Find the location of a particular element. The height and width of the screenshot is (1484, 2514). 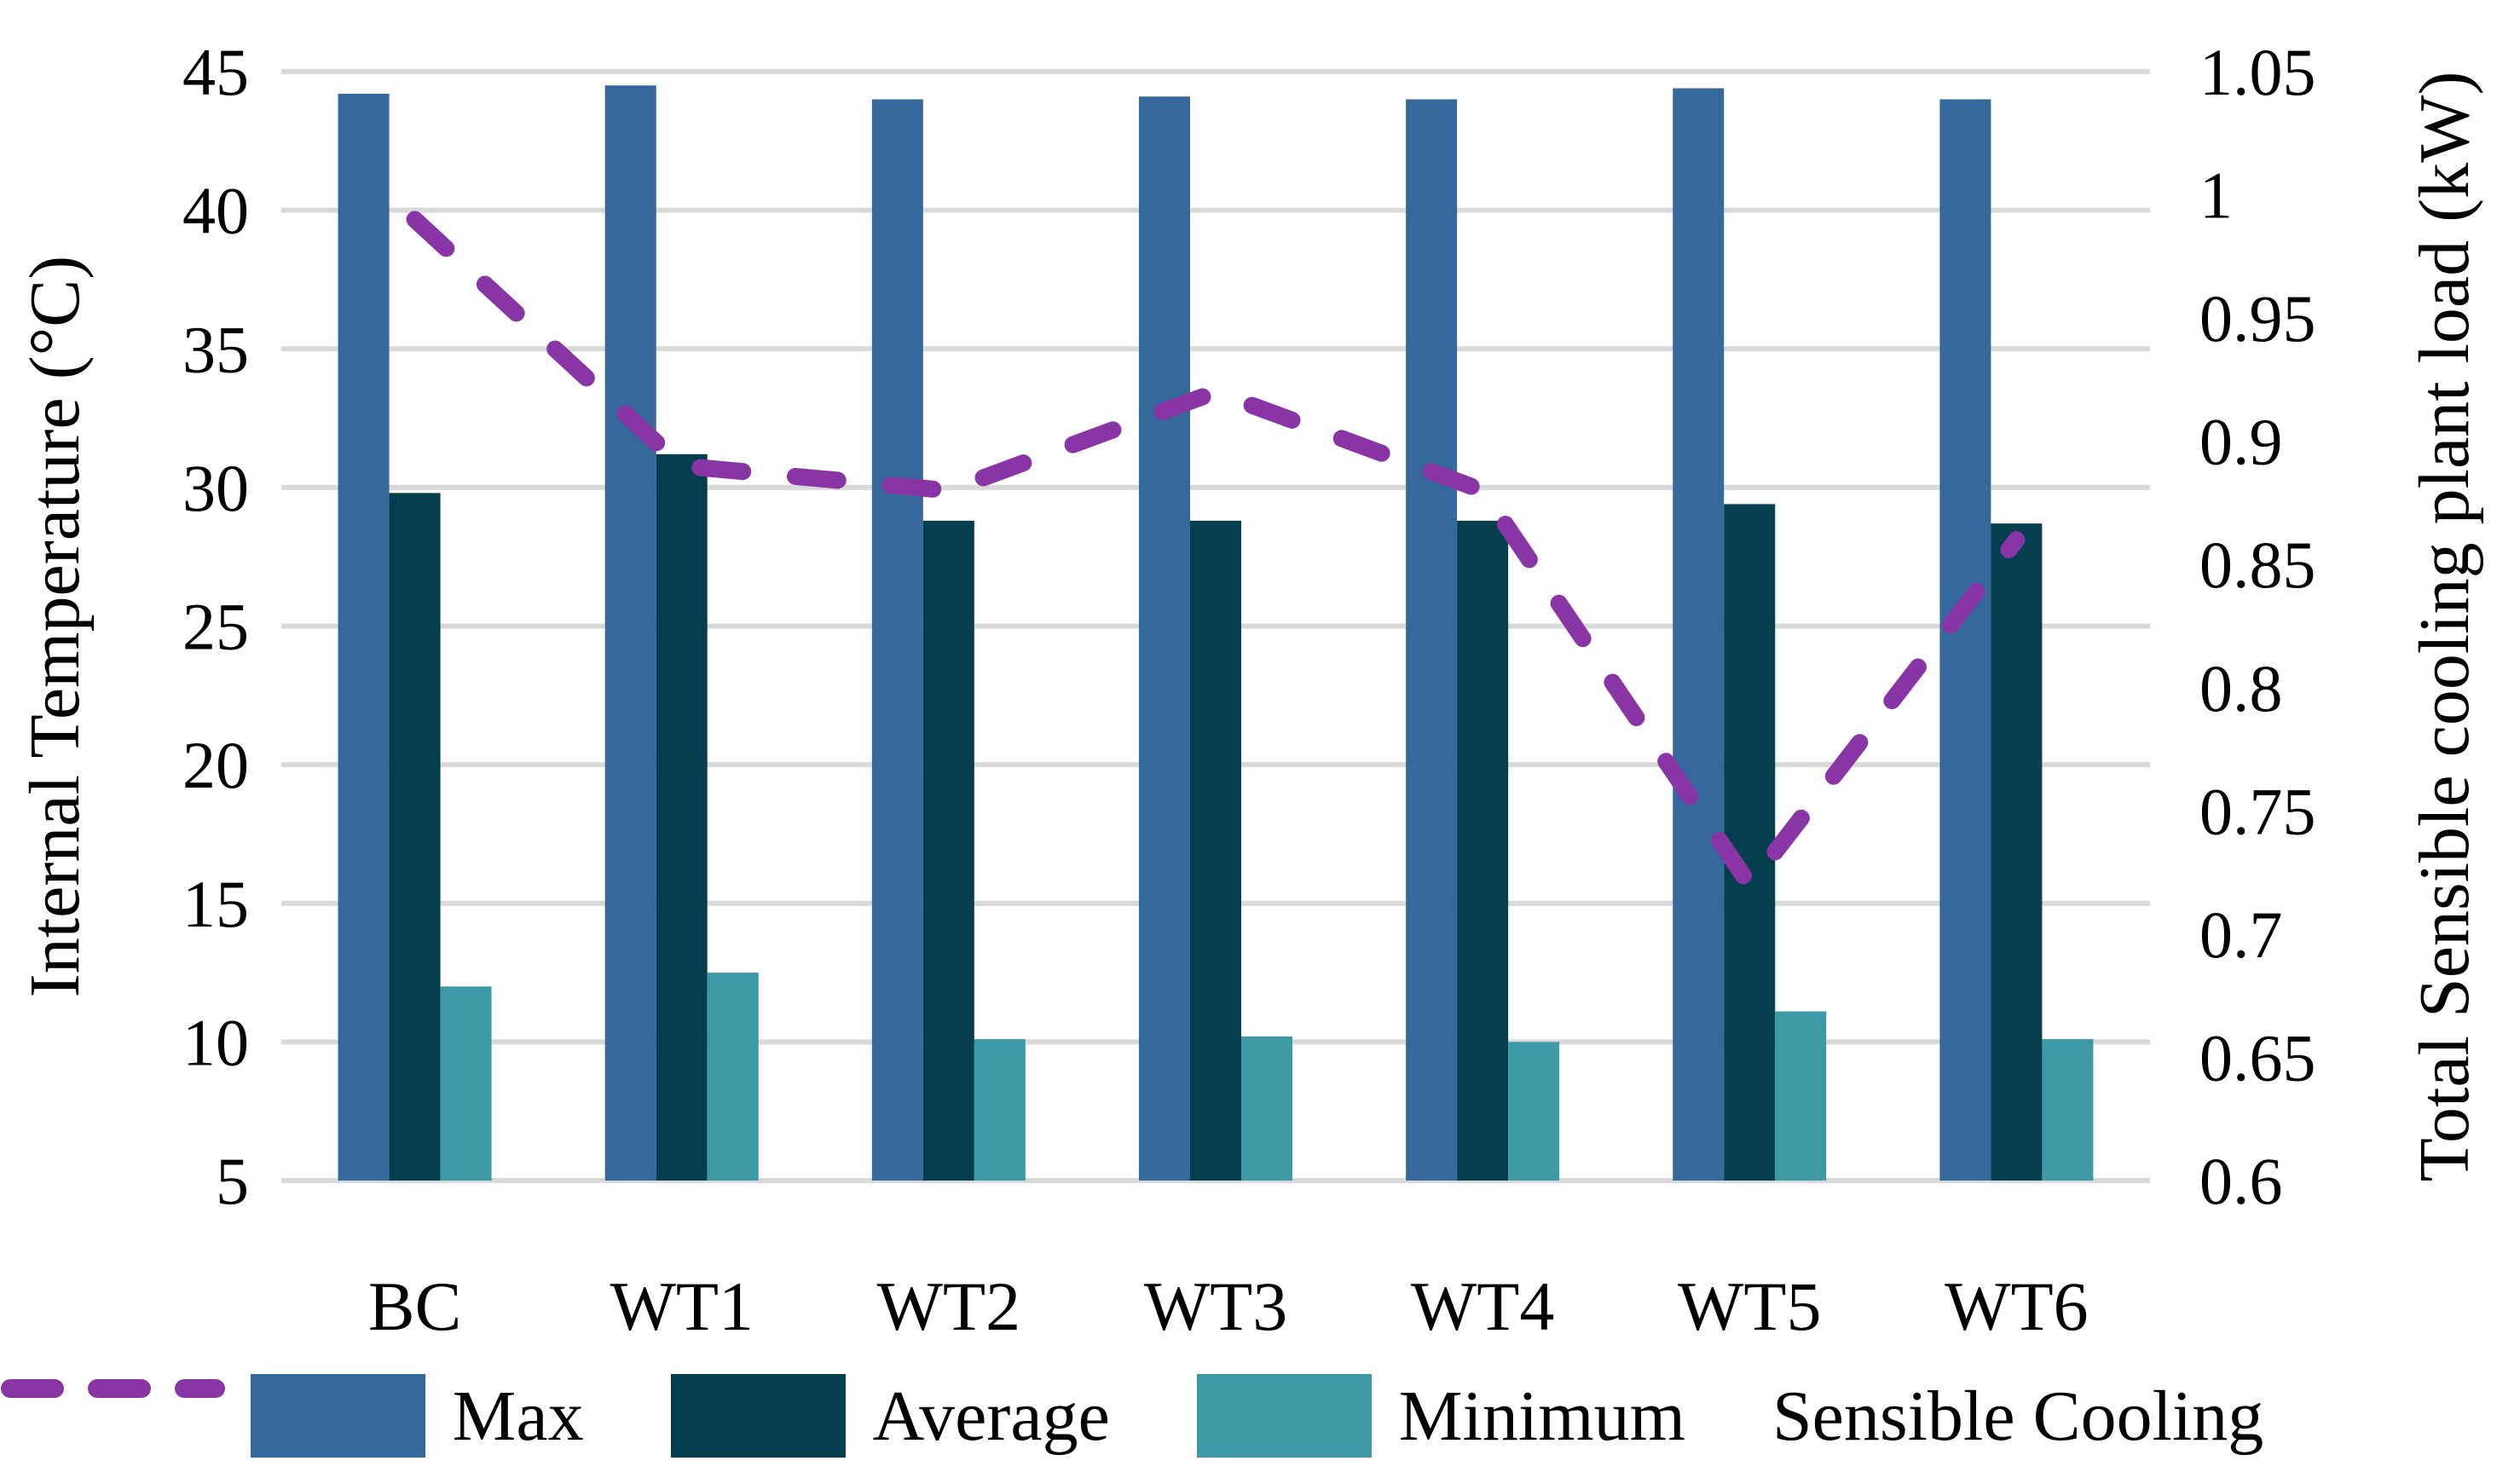

bar-minimum-wt4 is located at coordinates (1534, 1111).